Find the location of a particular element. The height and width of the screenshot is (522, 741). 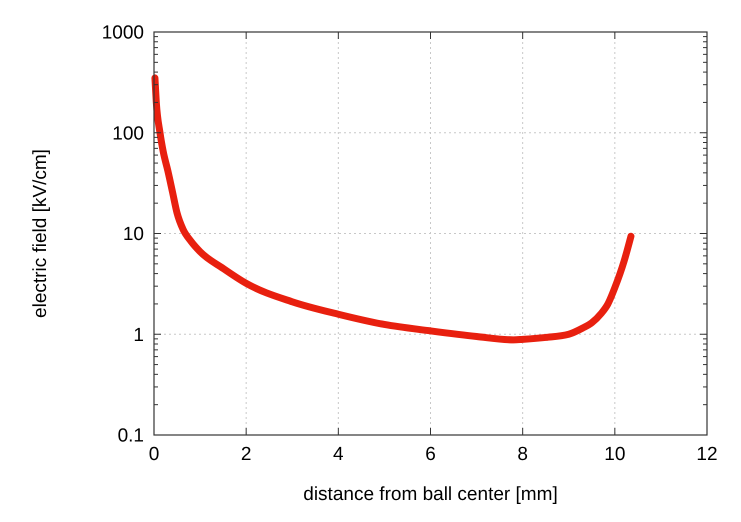

x-tick-label: 8 is located at coordinates (522, 454).